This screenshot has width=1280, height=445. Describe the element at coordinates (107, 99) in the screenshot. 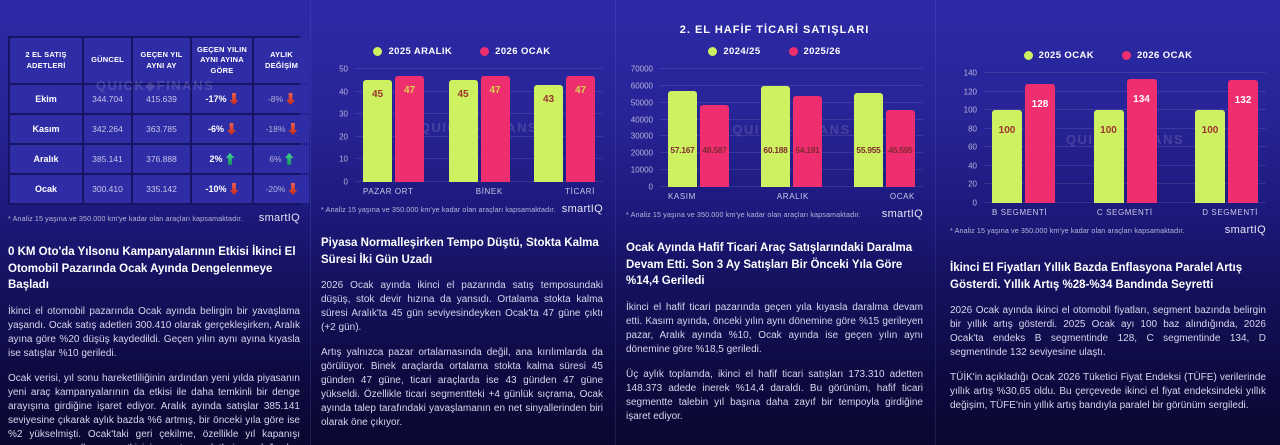

I see `table-cell-current: 344.704` at that location.